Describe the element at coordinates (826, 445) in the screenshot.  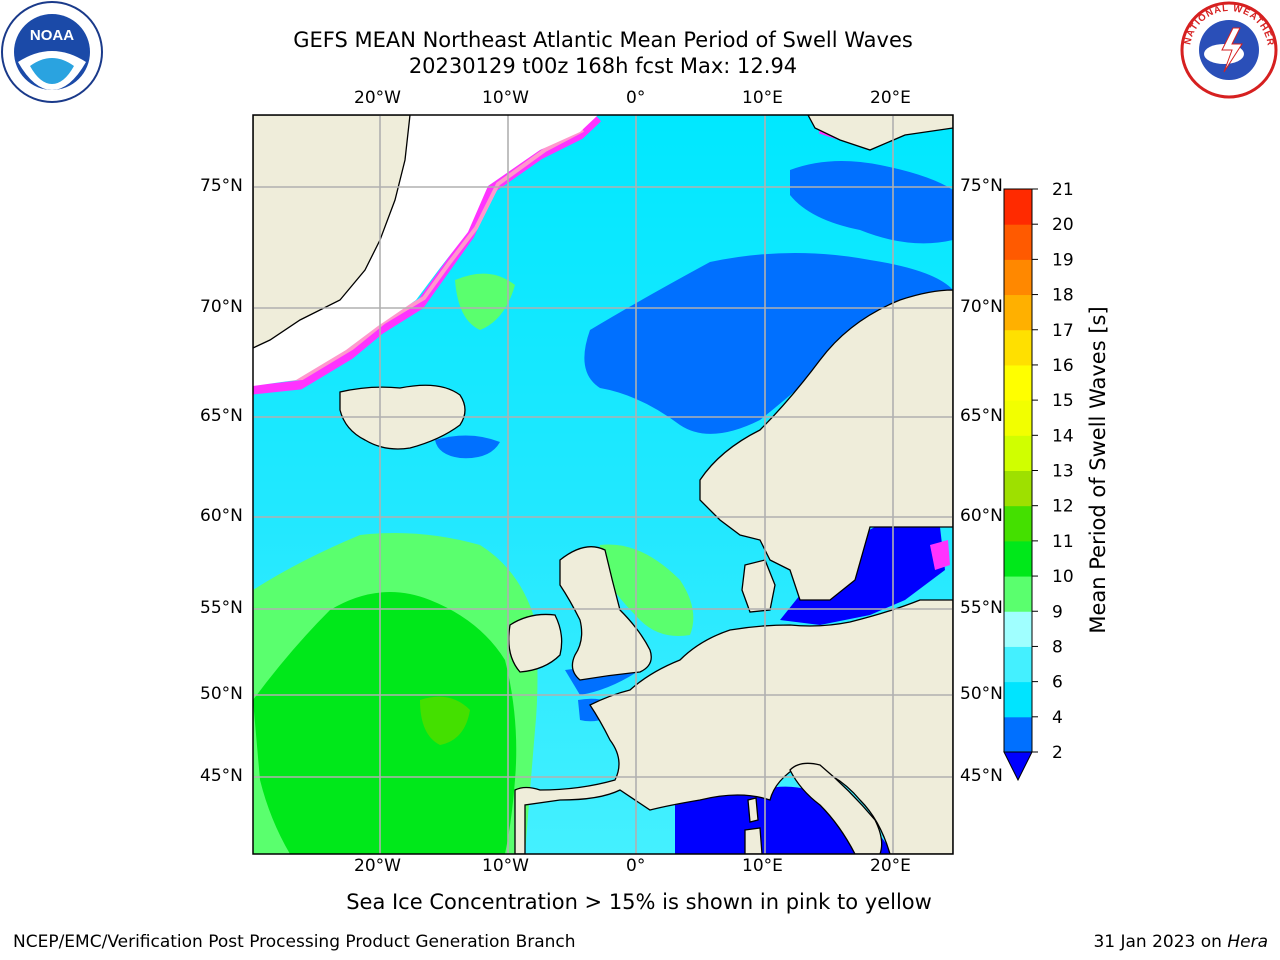
I see `scandinavia` at that location.